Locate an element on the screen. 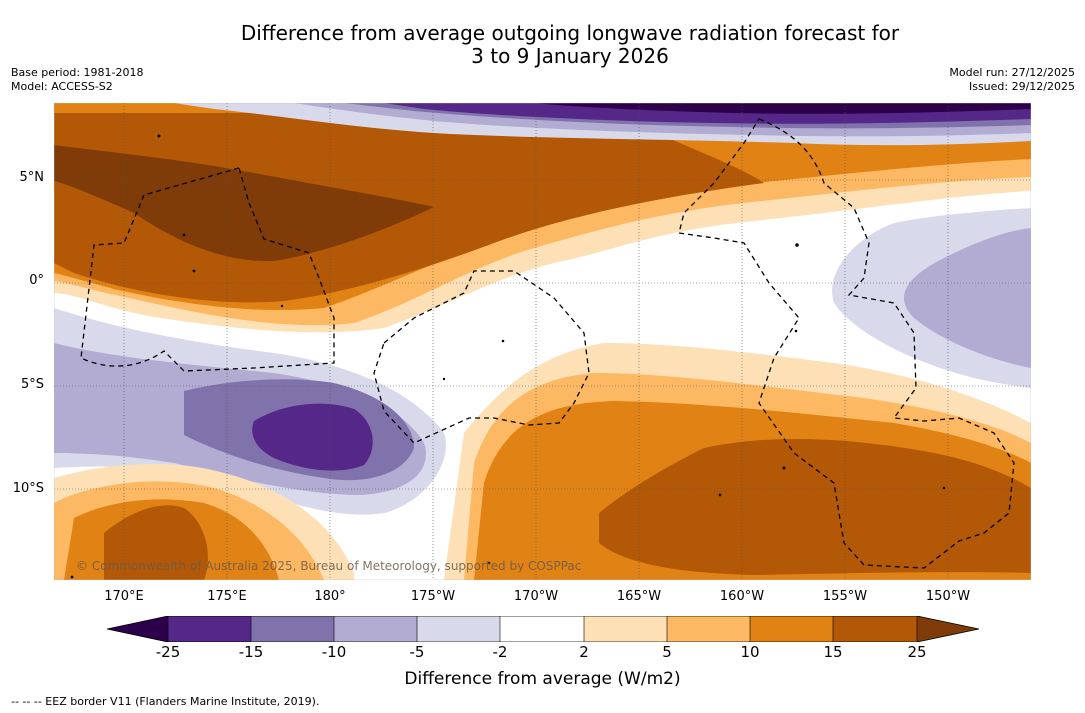 This screenshot has height=713, width=1085. issued-date: Issued: 29/12/2025 is located at coordinates (1021, 86).